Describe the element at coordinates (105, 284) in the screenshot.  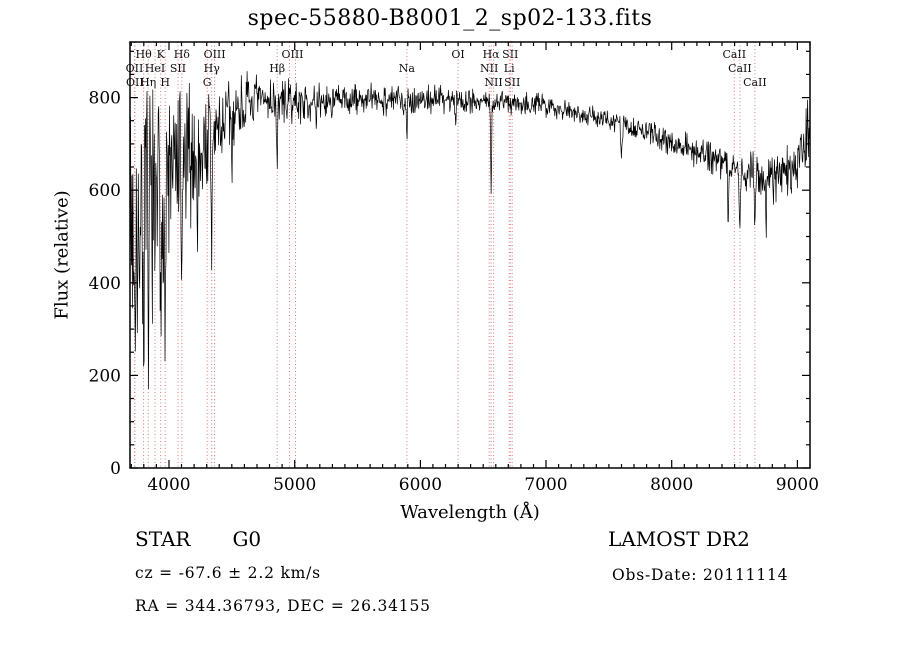
I see `y-tick-label: 400` at that location.